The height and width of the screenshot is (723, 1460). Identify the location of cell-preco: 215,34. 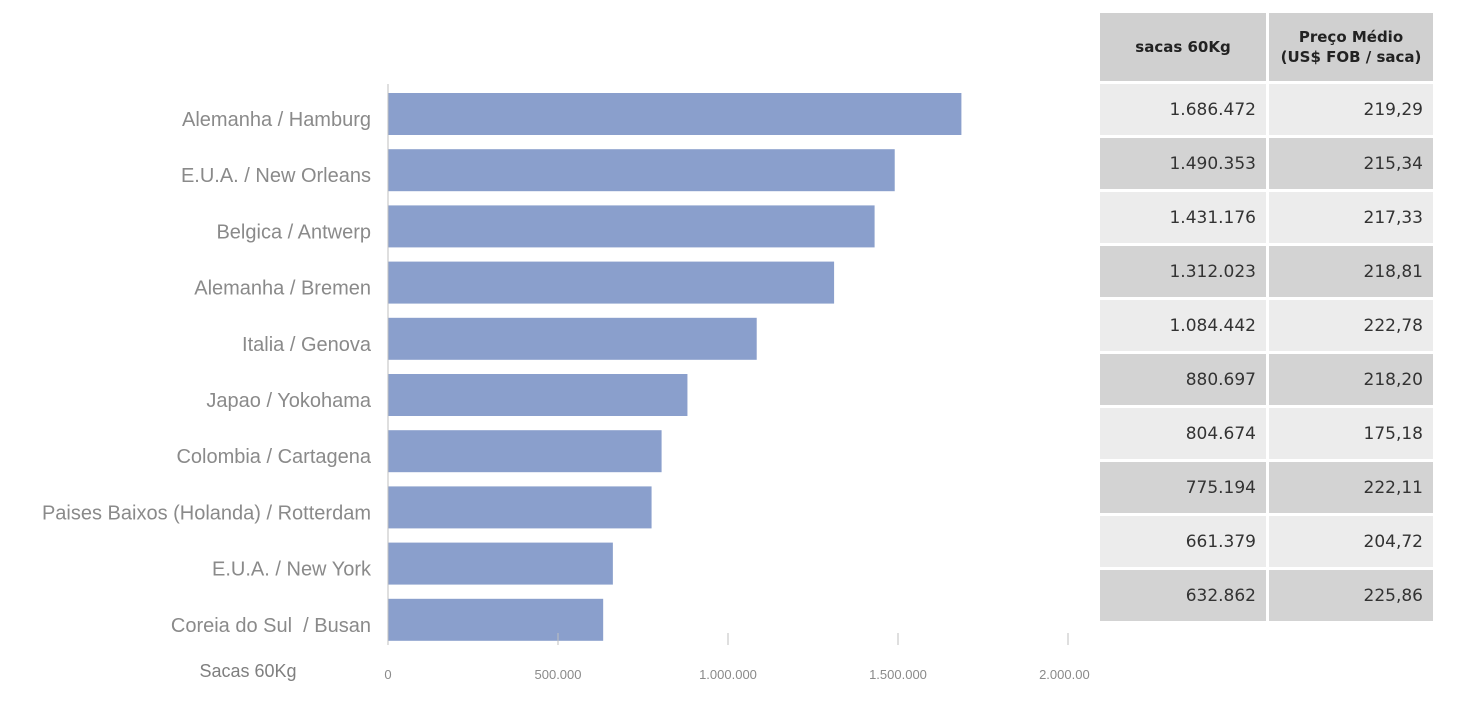
(1351, 163).